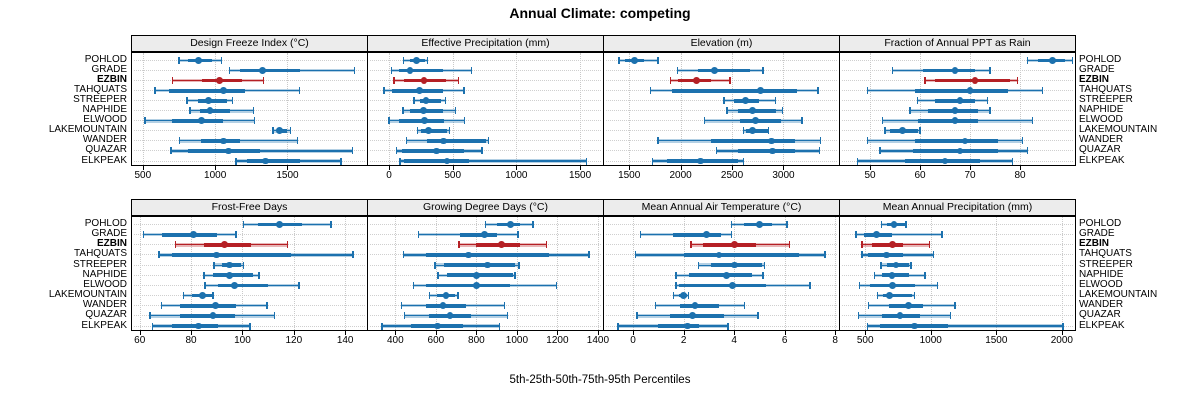 The width and height of the screenshot is (1200, 400). Describe the element at coordinates (920, 175) in the screenshot. I see `x-axis-tick-label: 60` at that location.